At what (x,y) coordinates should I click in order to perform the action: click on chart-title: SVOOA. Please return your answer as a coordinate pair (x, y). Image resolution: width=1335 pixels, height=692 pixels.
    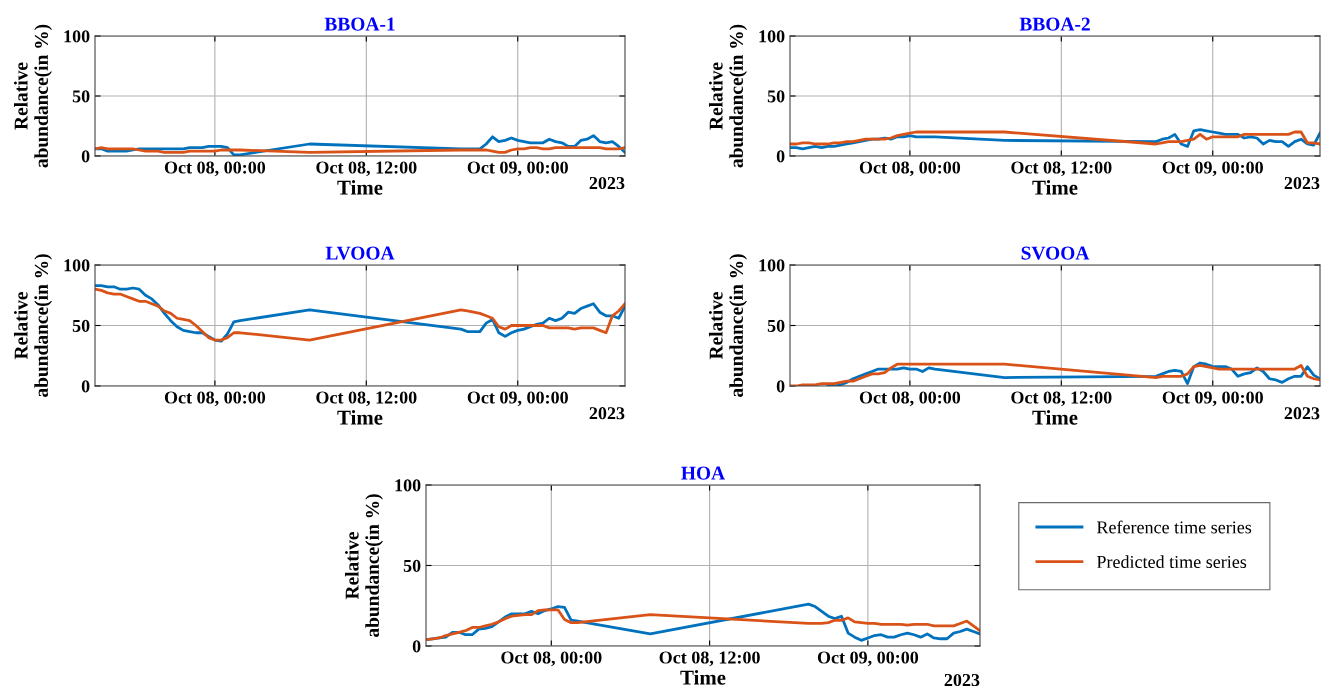
    Looking at the image, I should click on (1055, 253).